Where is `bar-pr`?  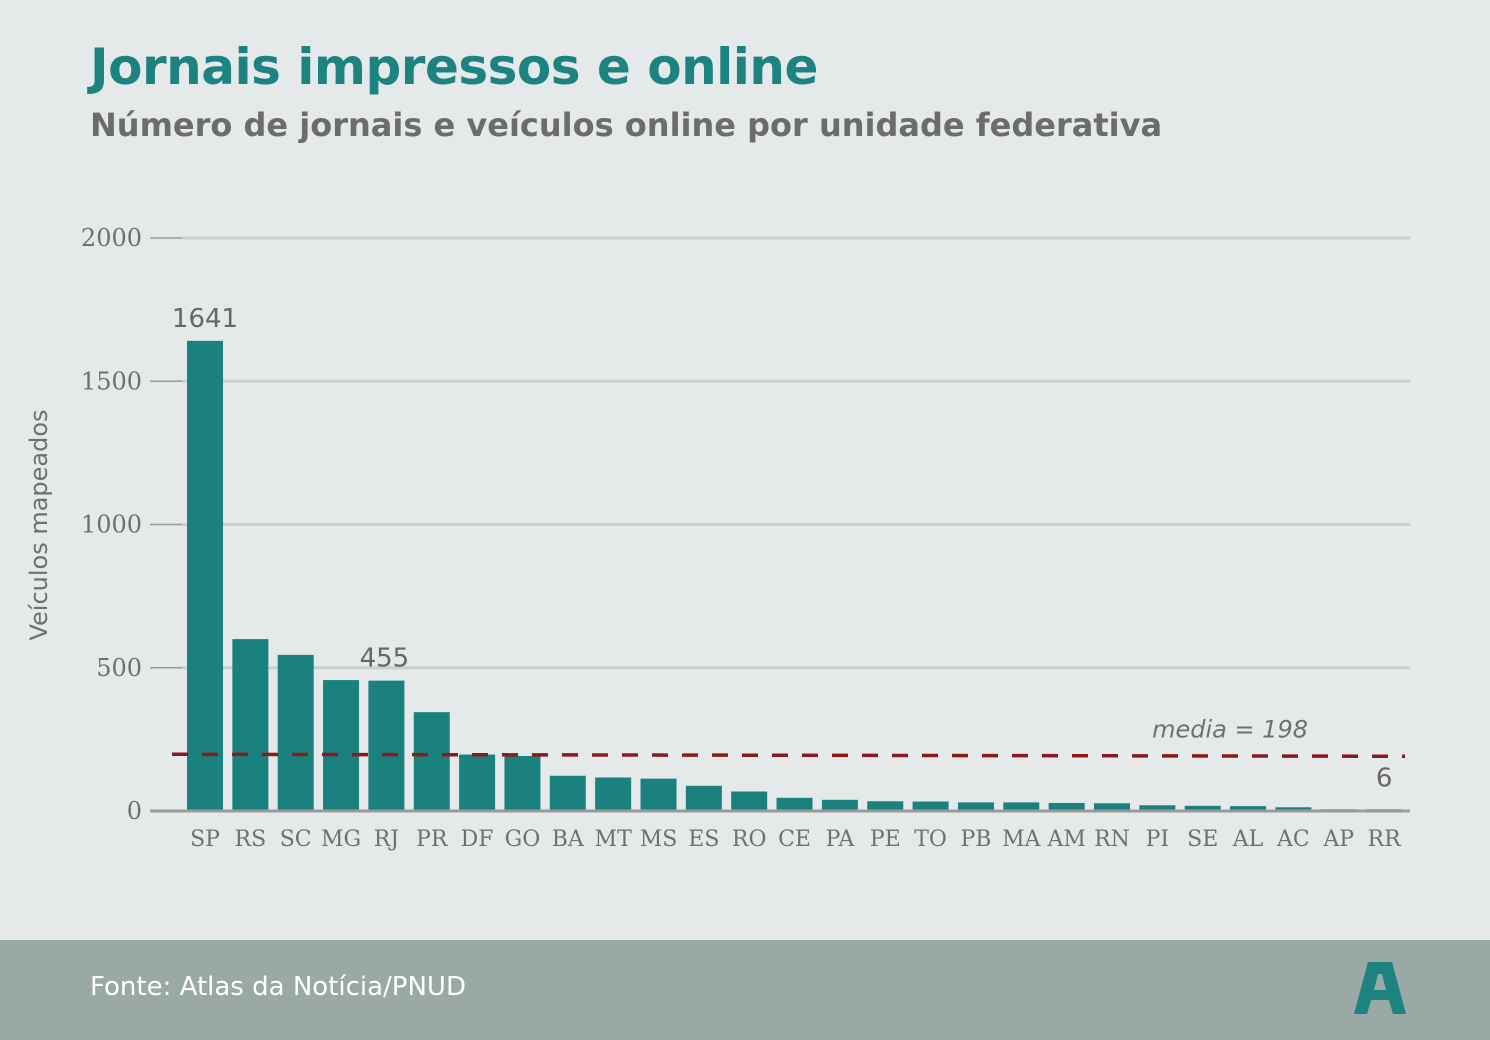 bar-pr is located at coordinates (431, 761).